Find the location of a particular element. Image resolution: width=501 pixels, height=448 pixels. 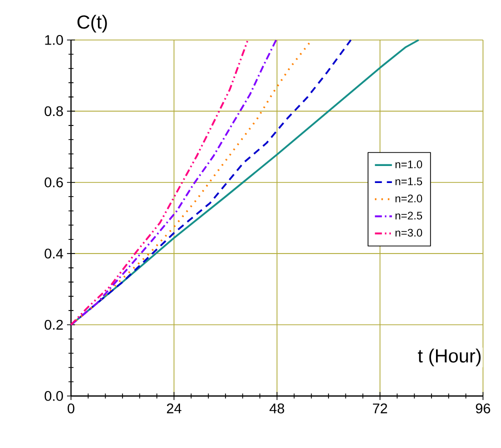

y-tick-label: 0.8 is located at coordinates (53, 111).